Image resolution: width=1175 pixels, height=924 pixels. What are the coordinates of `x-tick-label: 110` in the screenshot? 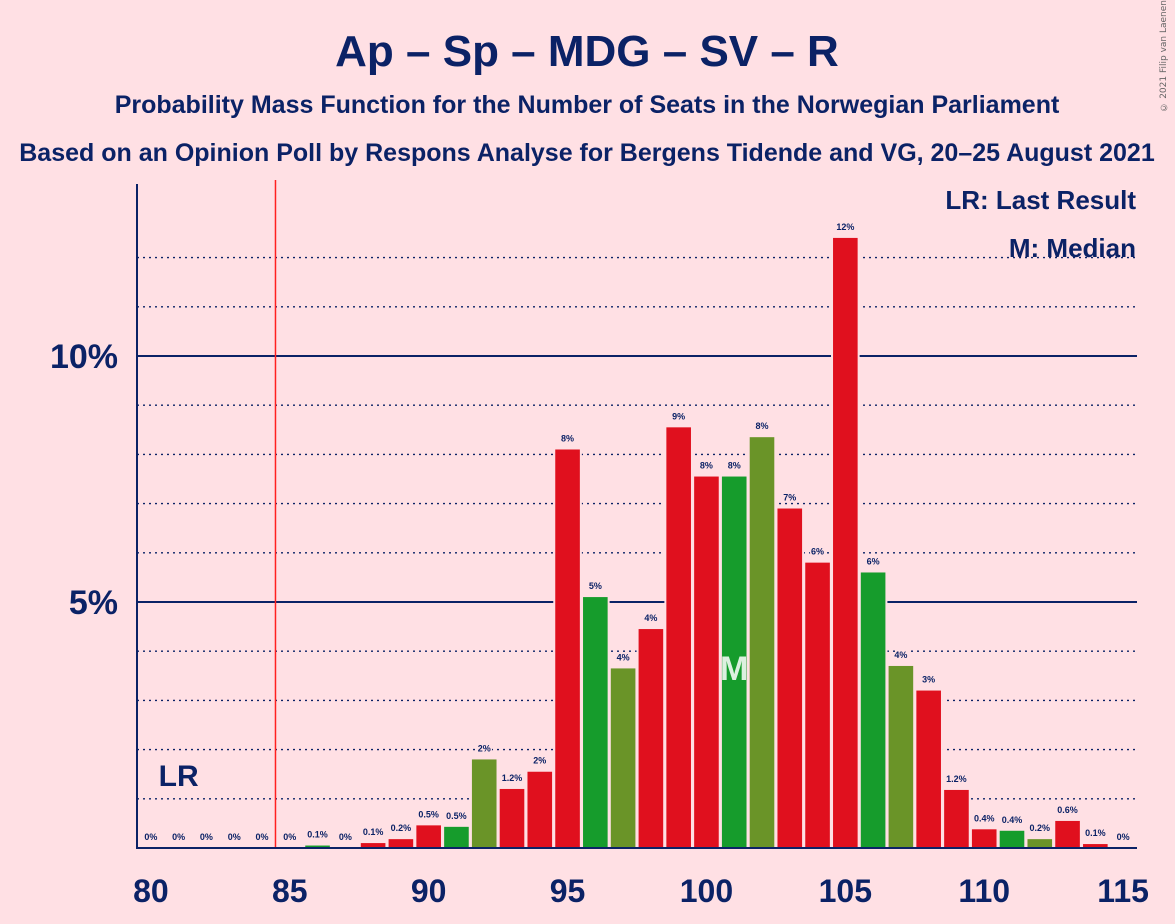 It's located at (984, 891).